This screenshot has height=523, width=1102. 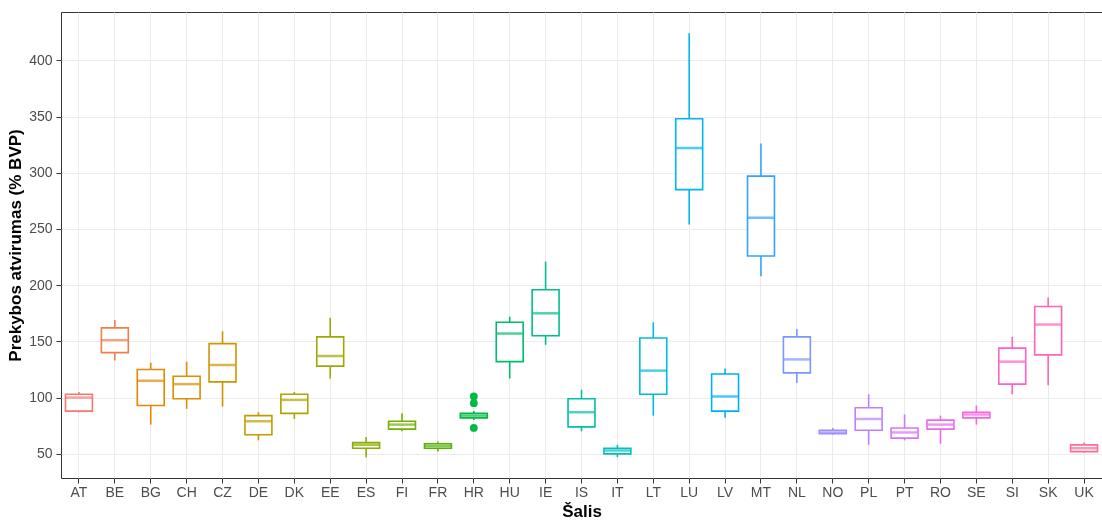 I want to click on y-axis-title: Prekybos atvirumas (% BVP), so click(x=16, y=245).